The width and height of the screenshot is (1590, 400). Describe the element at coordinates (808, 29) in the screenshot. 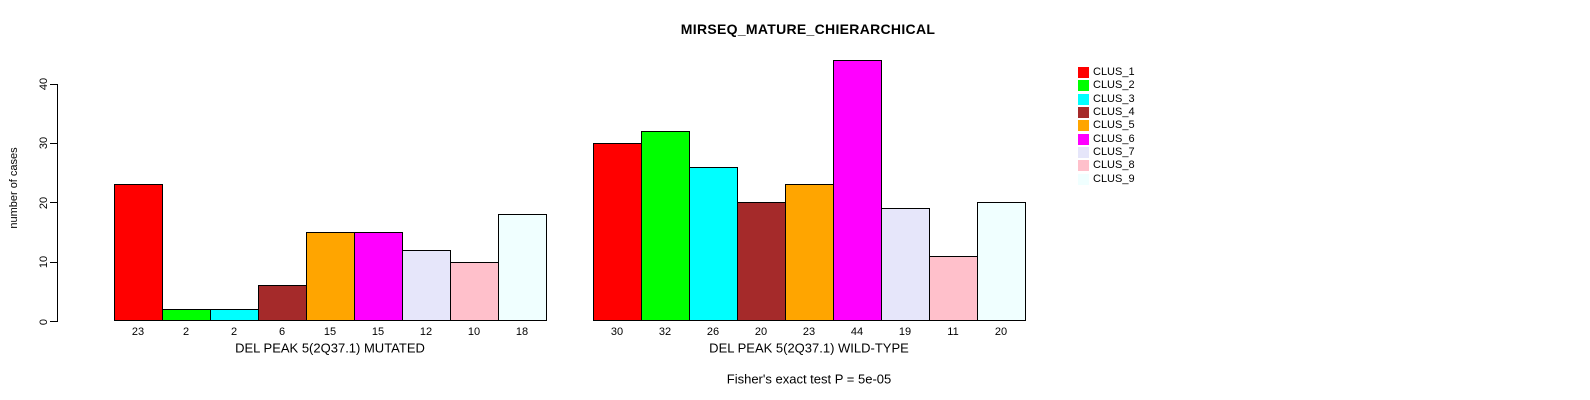

I see `chart-title: MIRSEQ_MATURE_CHIERARCHICAL` at that location.